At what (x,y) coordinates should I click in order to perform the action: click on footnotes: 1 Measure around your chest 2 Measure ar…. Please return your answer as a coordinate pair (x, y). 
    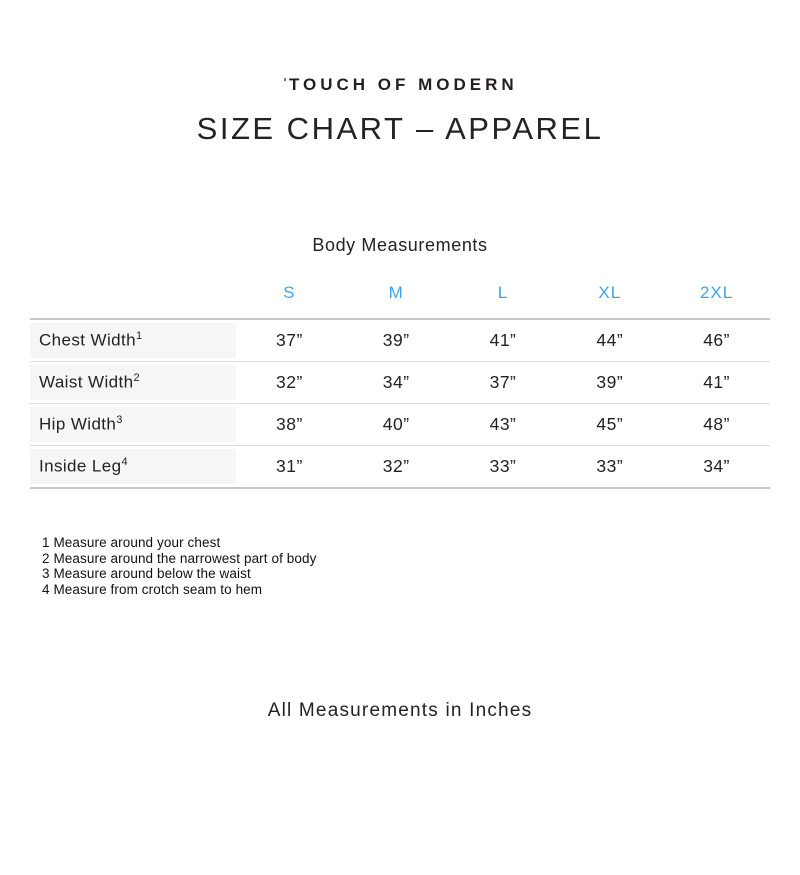
    Looking at the image, I should click on (421, 566).